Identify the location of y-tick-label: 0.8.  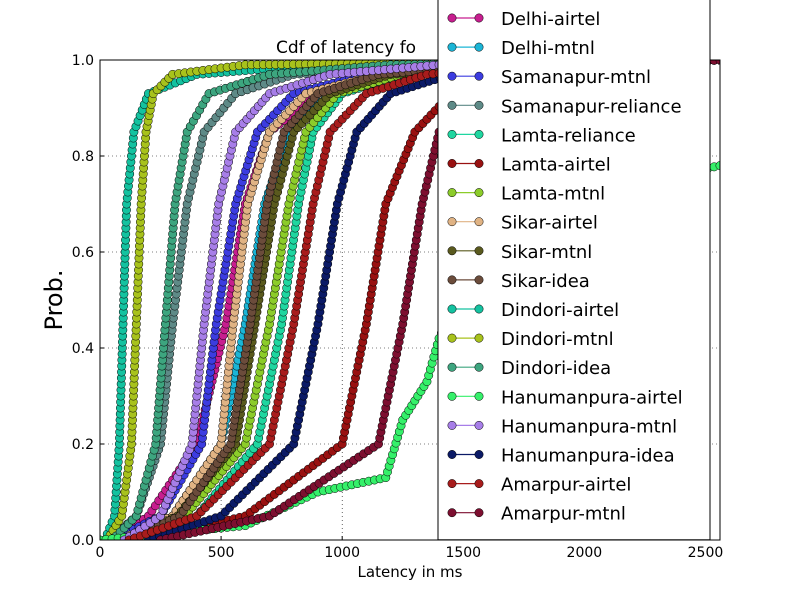
(83, 157).